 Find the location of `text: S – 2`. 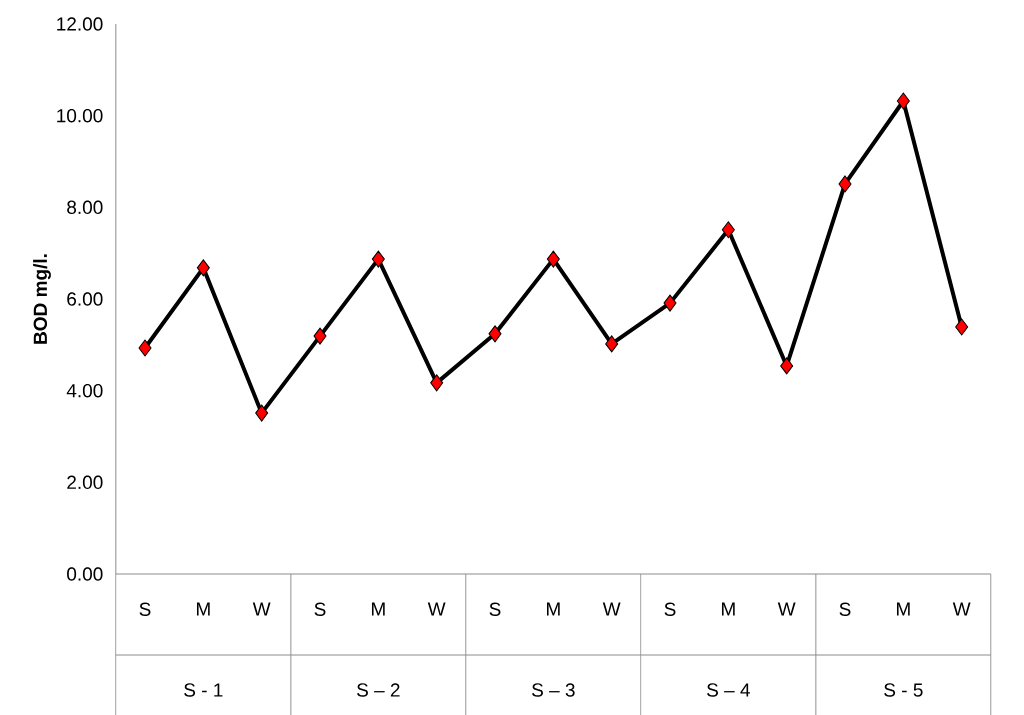

text: S – 2 is located at coordinates (378, 690).